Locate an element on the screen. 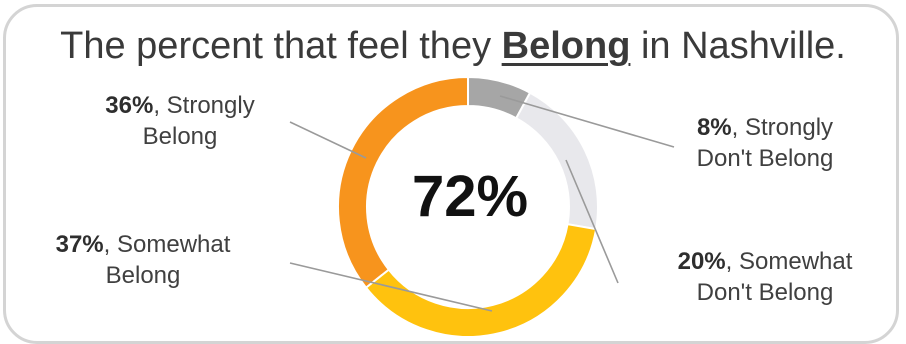 This screenshot has height=344, width=906. label-strongly-dont-belong: 8%, Strongly Don't Belong is located at coordinates (765, 143).